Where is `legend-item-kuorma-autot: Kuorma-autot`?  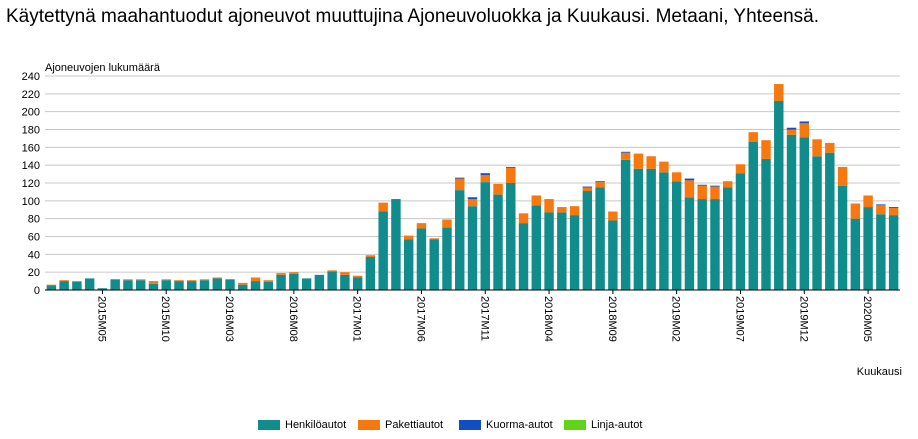
legend-item-kuorma-autot: Kuorma-autot is located at coordinates (506, 425).